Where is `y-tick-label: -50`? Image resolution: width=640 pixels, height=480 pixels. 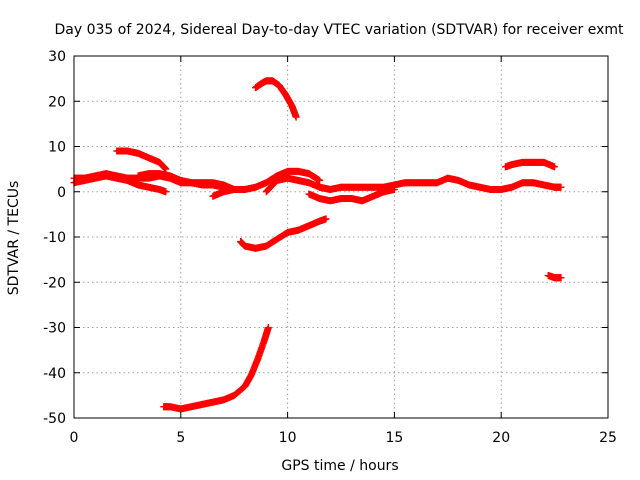
y-tick-label: -50 is located at coordinates (54, 419).